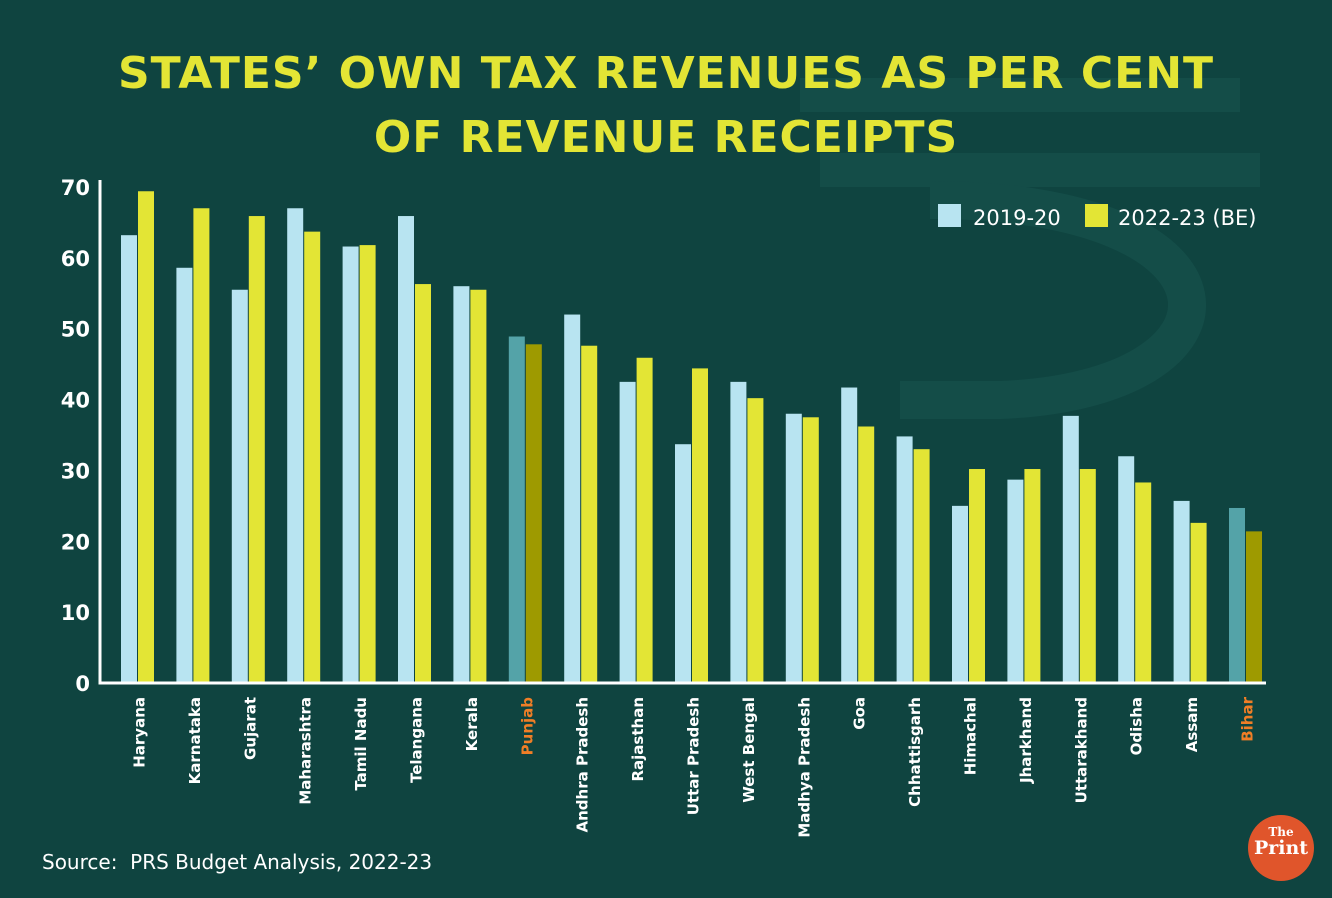 The width and height of the screenshot is (1332, 898). What do you see at coordinates (1032, 576) in the screenshot?
I see `bar-2022-23-jharkhand` at bounding box center [1032, 576].